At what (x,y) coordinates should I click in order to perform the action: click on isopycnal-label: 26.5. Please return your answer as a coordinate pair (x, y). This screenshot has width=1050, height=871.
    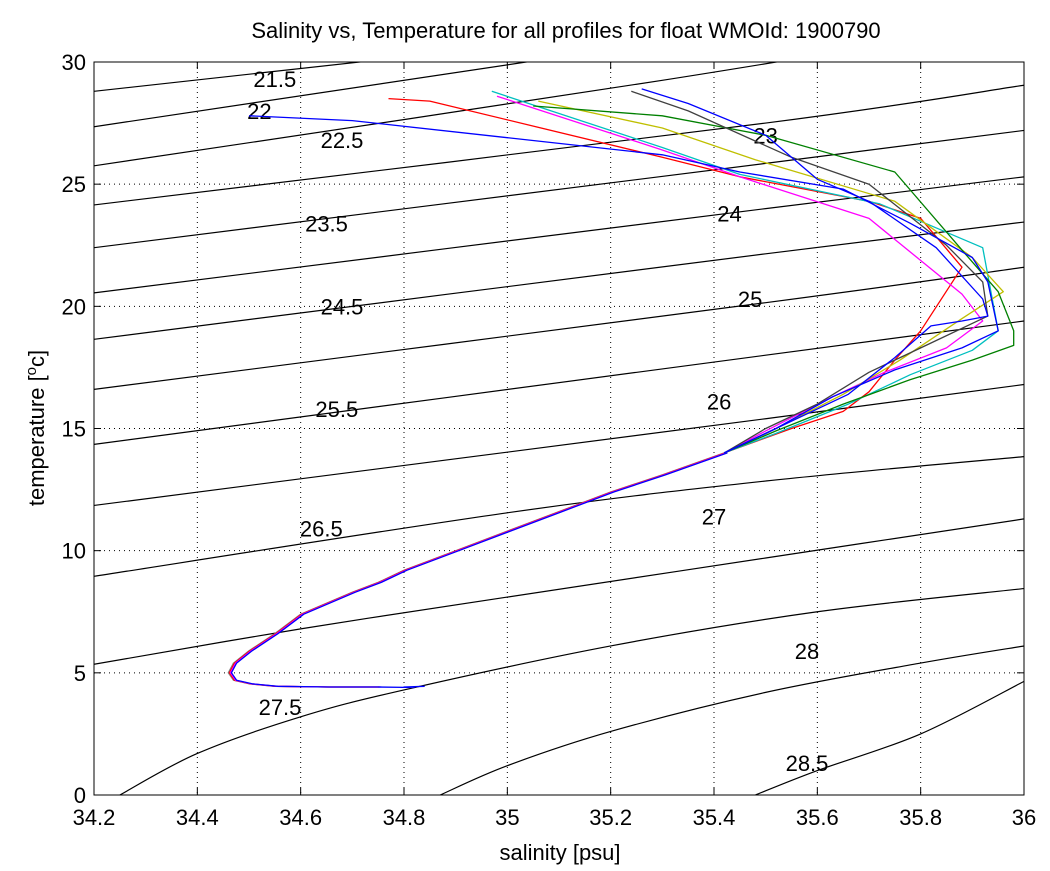
    Looking at the image, I should click on (321, 529).